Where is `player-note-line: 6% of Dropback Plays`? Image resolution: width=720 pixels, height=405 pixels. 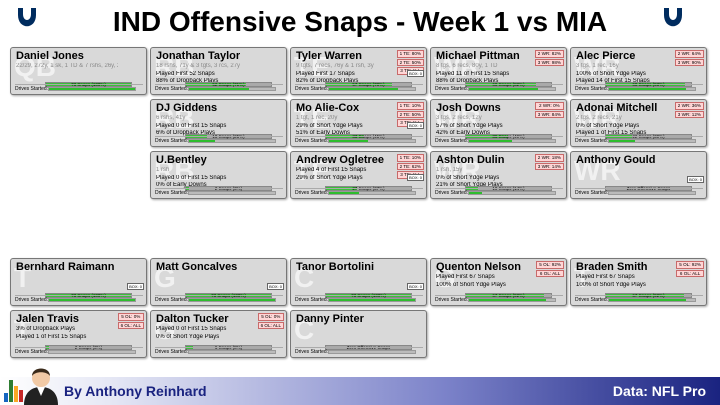 player-note-line: 6% of Dropback Plays is located at coordinates (185, 133).